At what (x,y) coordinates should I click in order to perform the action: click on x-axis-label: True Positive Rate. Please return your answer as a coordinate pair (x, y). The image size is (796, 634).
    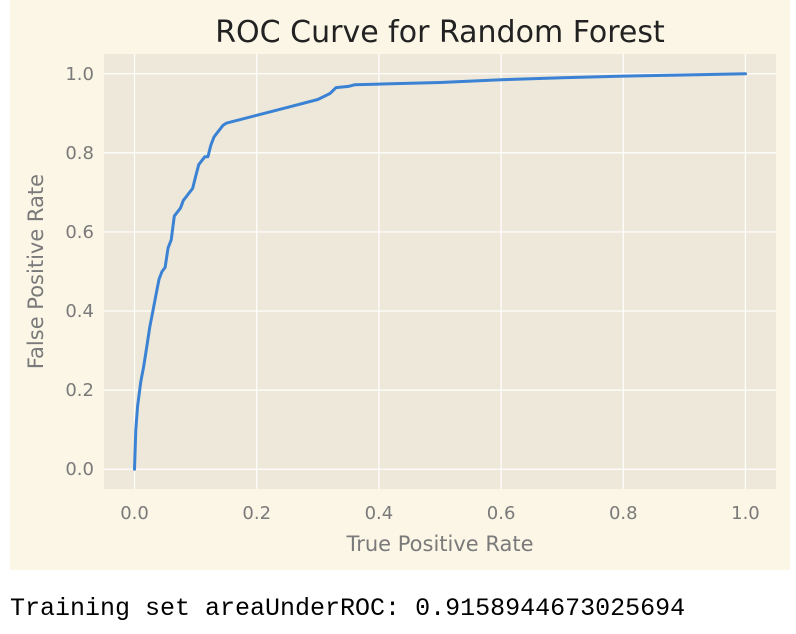
    Looking at the image, I should click on (439, 544).